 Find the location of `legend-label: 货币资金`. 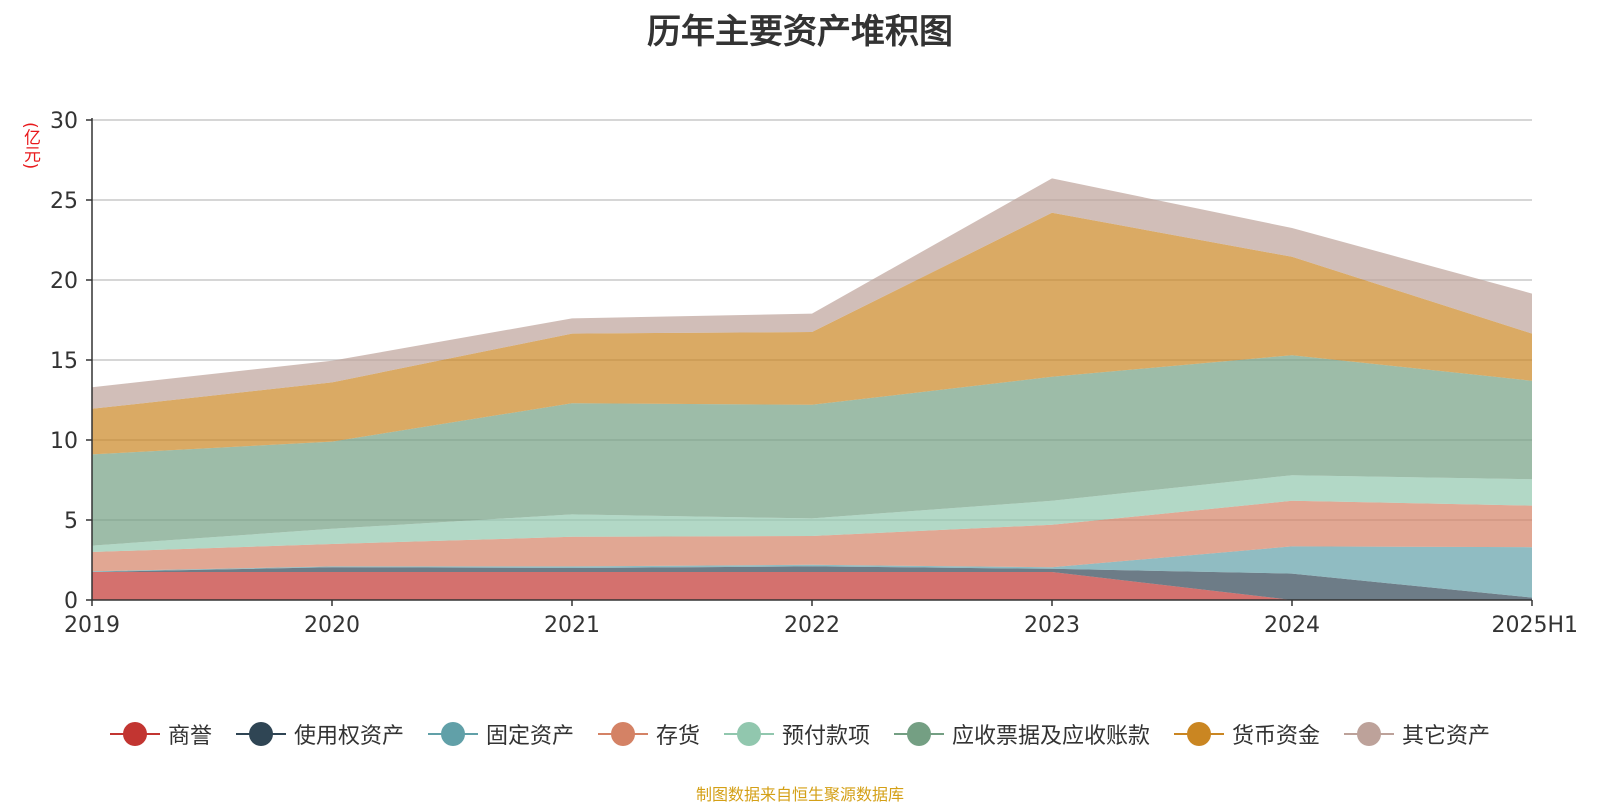

legend-label: 货币资金 is located at coordinates (1276, 736).